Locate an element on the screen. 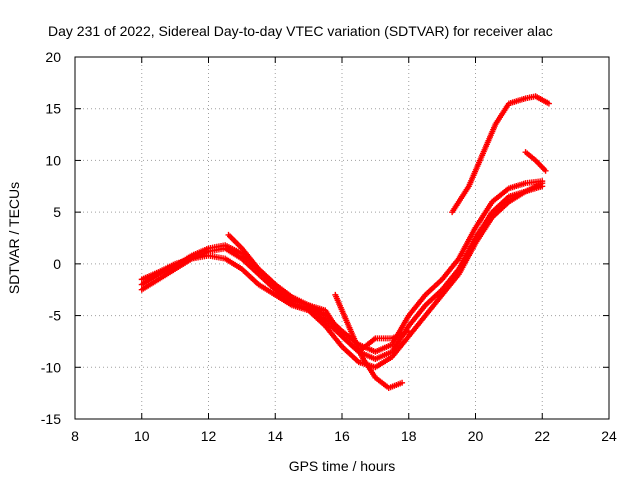 The image size is (640, 480). x-axis-title: GPS time / hours is located at coordinates (342, 466).